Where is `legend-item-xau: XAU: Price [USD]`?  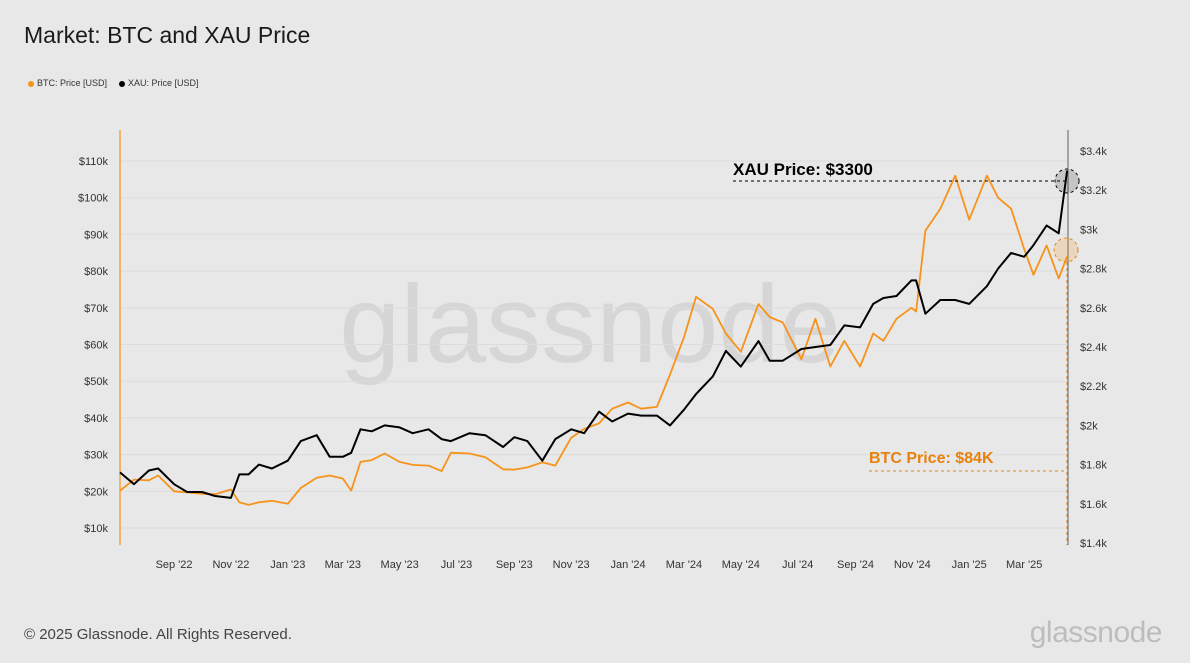
legend-item-xau: XAU: Price [USD] is located at coordinates (159, 83).